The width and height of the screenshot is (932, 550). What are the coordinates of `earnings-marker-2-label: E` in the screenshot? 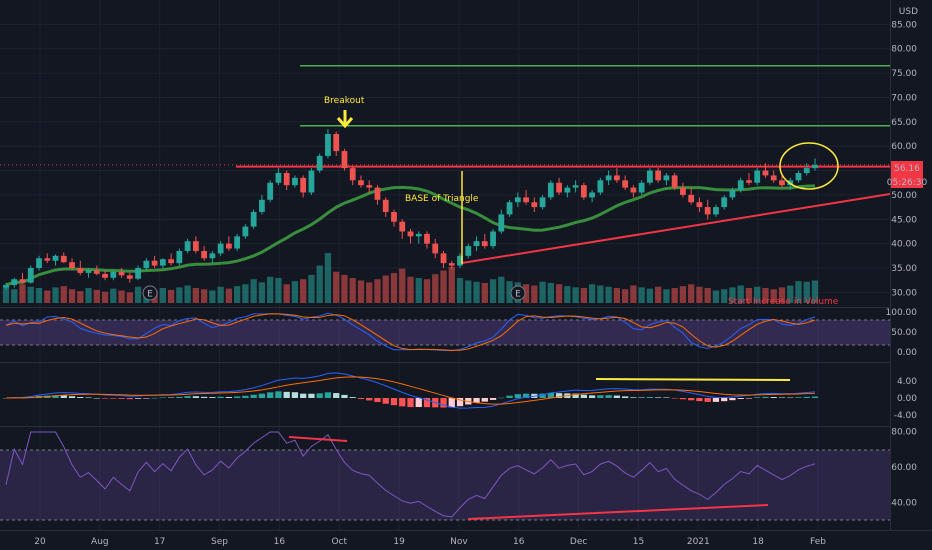 It's located at (518, 295).